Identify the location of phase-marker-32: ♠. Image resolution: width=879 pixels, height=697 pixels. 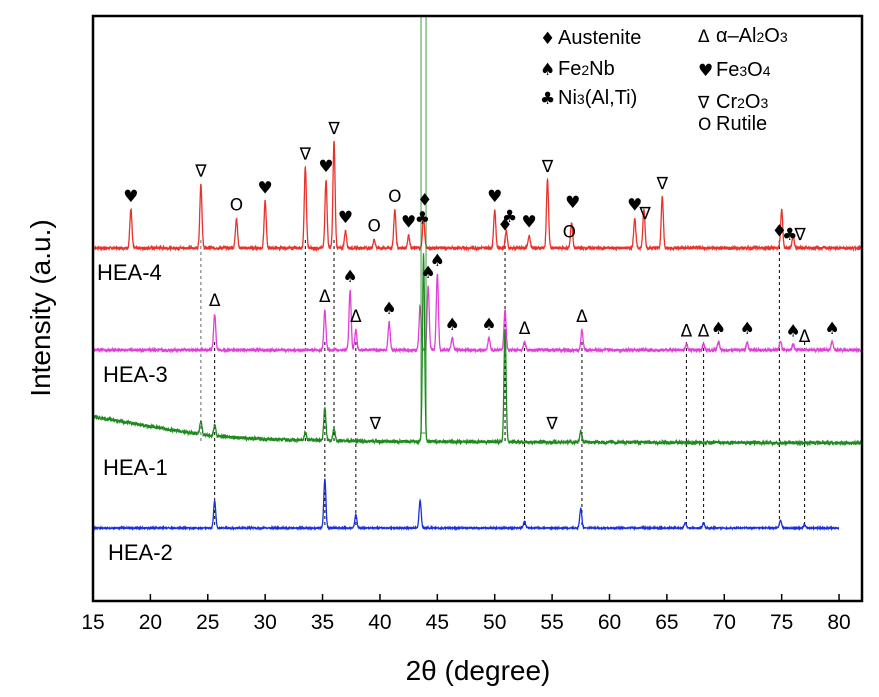
(437, 261).